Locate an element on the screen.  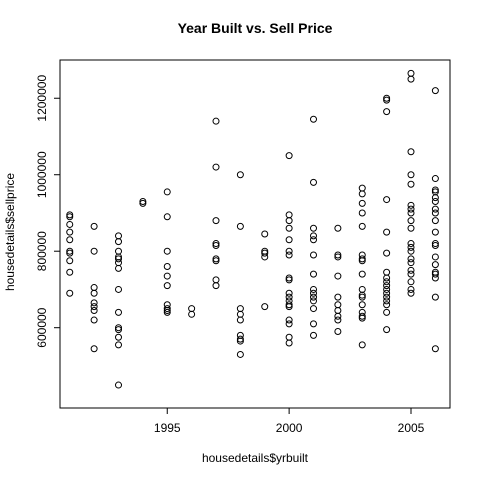
y-tick-label: 800000 is located at coordinates (42, 251).